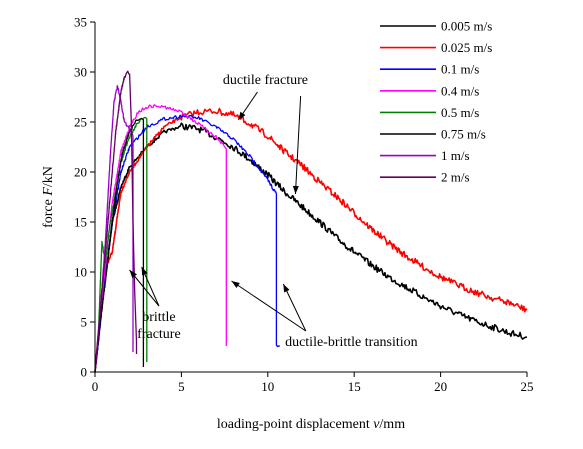  I want to click on x-axis-title-unit: /mm, so click(392, 424).